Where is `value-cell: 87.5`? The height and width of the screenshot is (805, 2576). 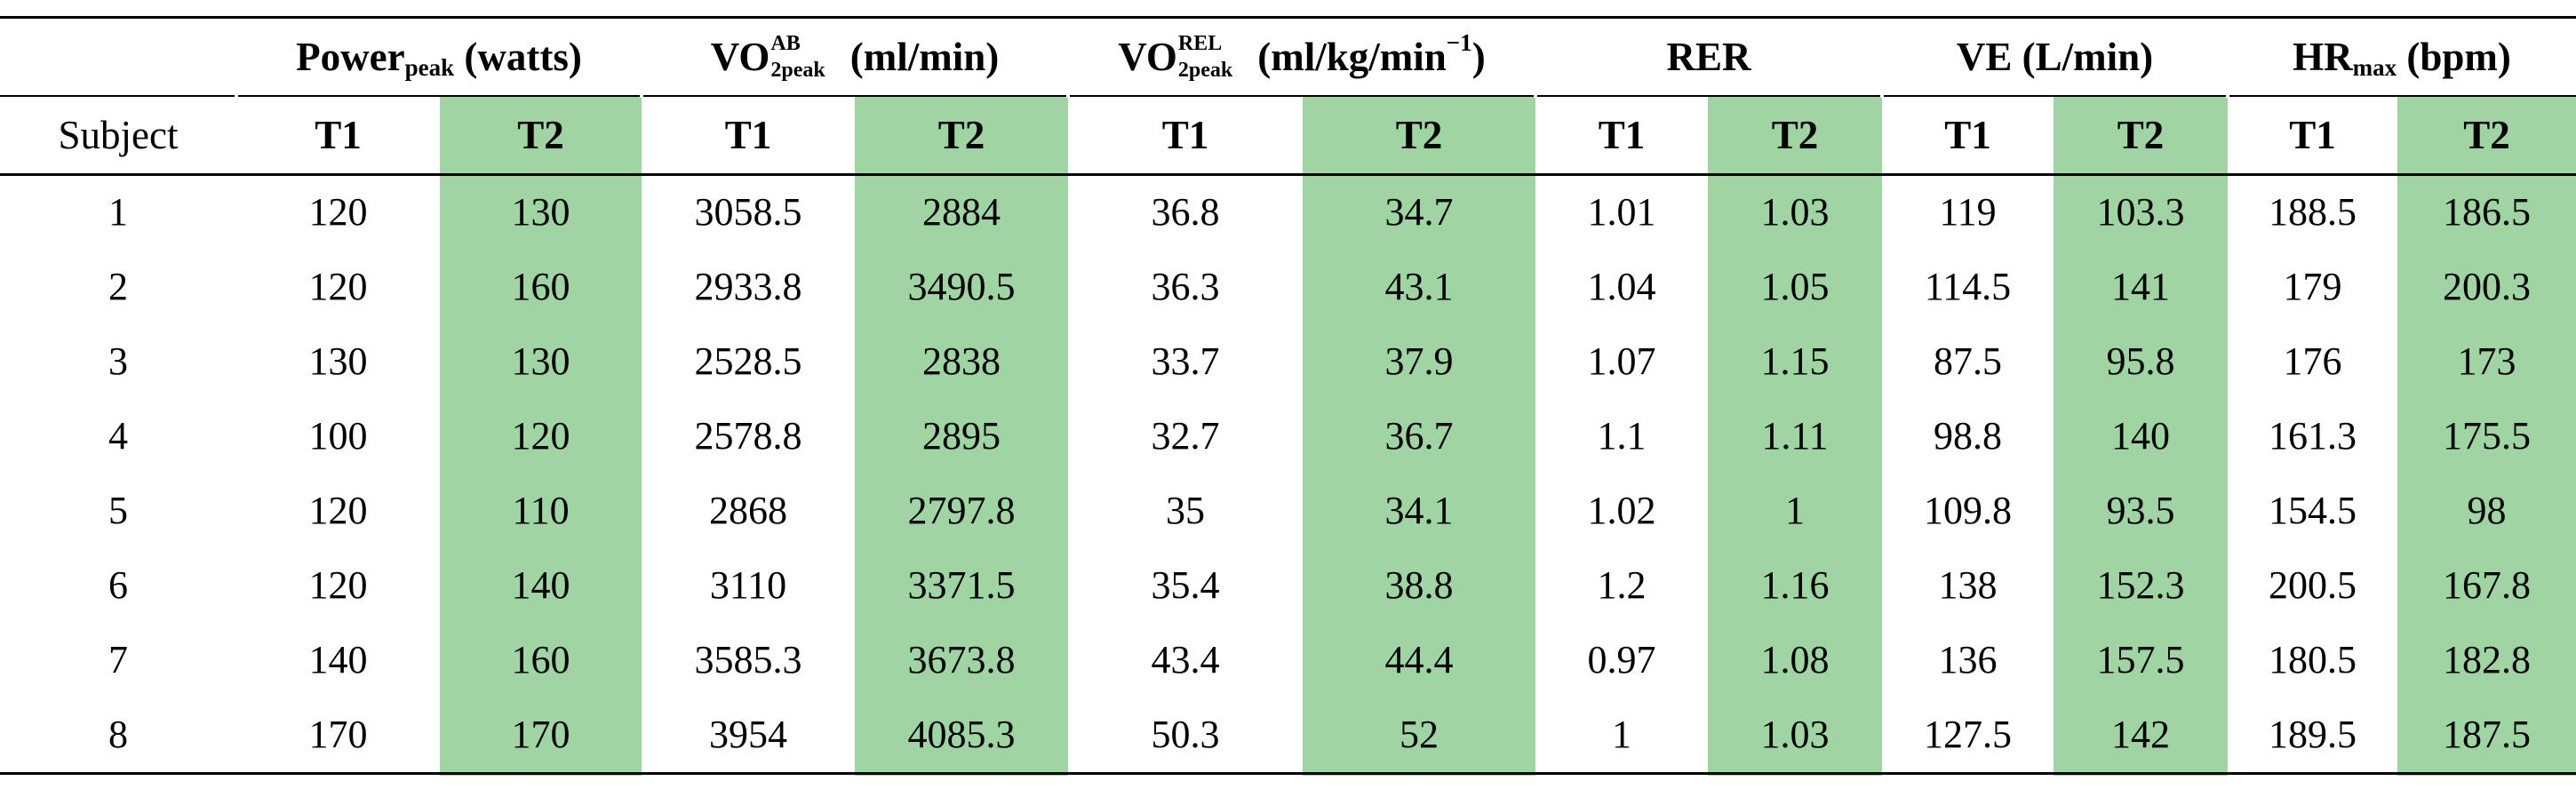
value-cell: 87.5 is located at coordinates (1968, 361).